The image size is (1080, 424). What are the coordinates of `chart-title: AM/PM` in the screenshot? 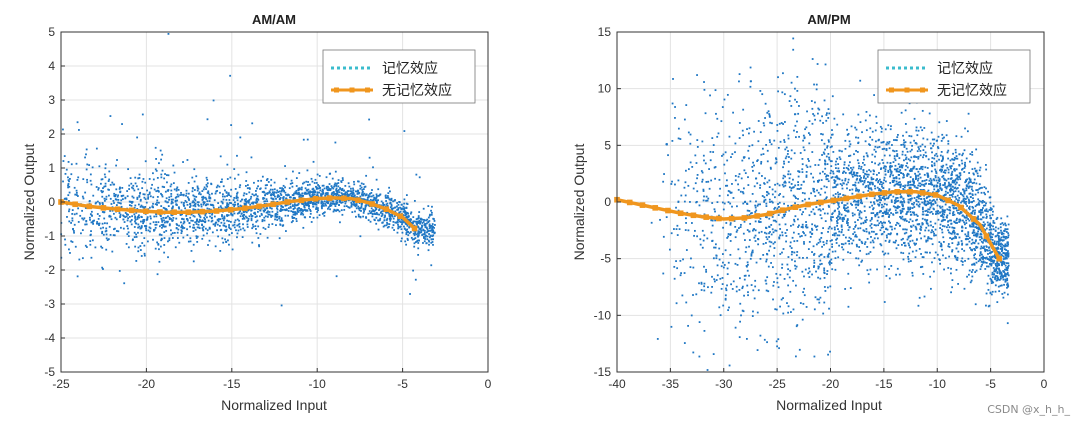 It's located at (828, 19).